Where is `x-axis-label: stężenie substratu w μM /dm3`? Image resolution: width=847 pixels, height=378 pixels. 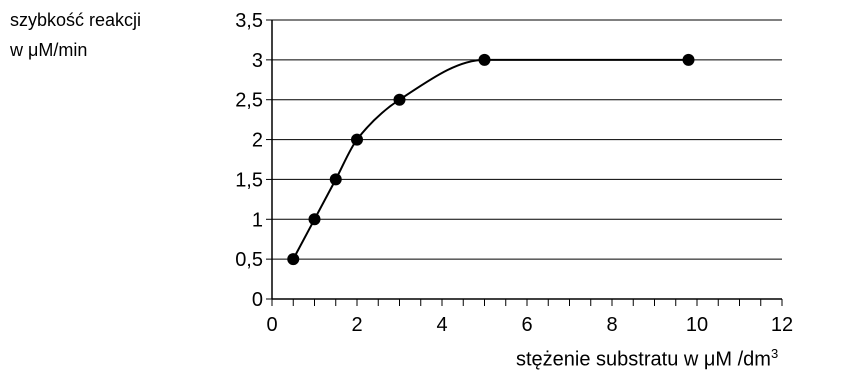 x-axis-label: stężenie substratu w μM /dm3 is located at coordinates (647, 359).